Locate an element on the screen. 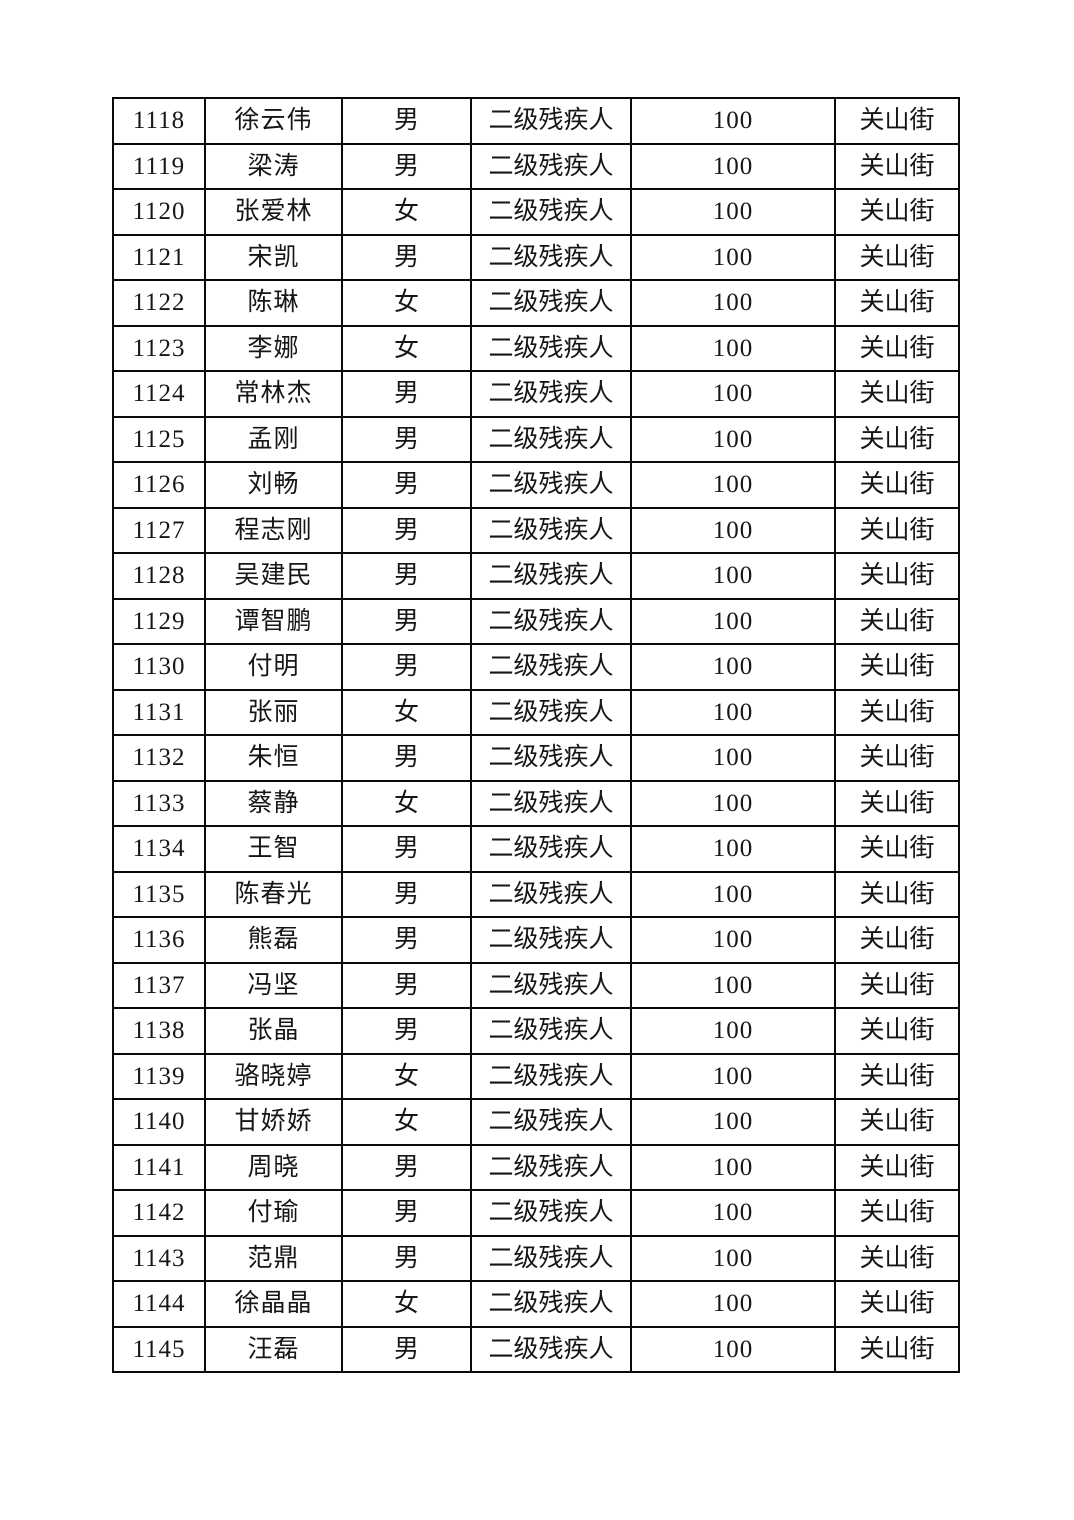 This screenshot has width=1074, height=1520. cell-name: 徐晶晶 is located at coordinates (273, 1304).